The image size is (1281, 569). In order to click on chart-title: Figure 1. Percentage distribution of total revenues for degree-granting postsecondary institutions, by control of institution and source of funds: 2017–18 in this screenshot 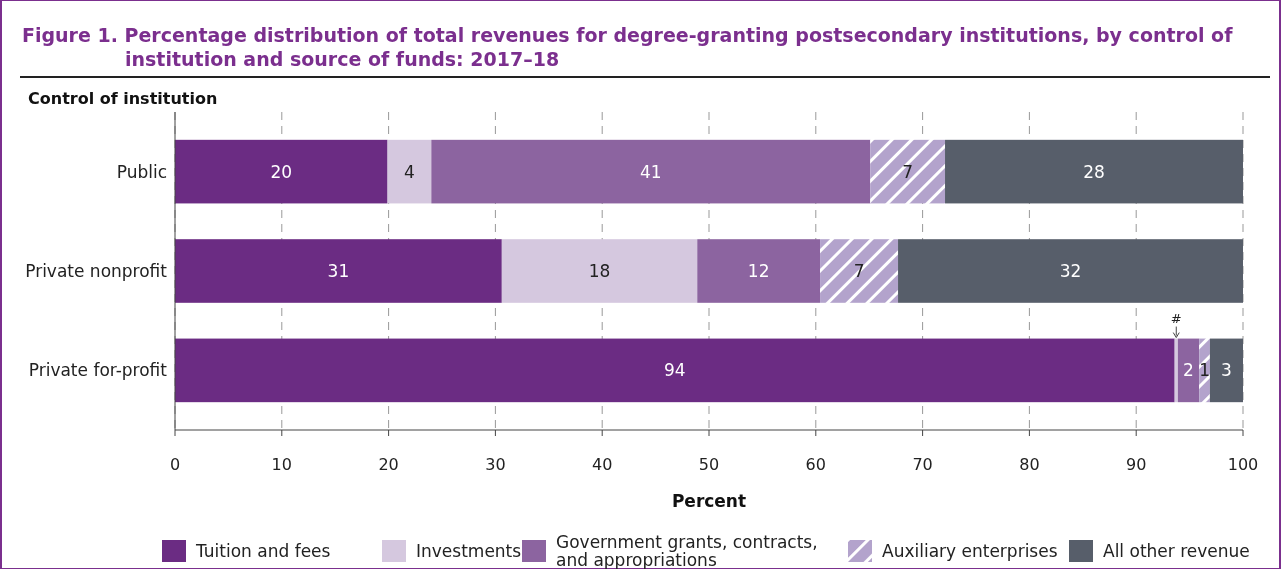, I will do `click(628, 47)`.